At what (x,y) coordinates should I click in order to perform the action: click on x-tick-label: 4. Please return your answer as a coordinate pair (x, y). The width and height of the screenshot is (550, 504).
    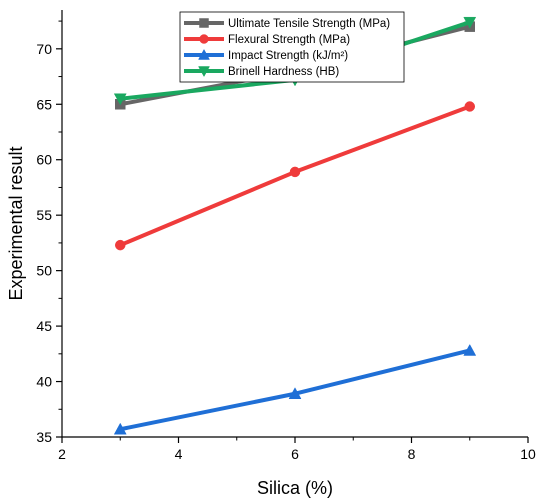
    Looking at the image, I should click on (179, 454).